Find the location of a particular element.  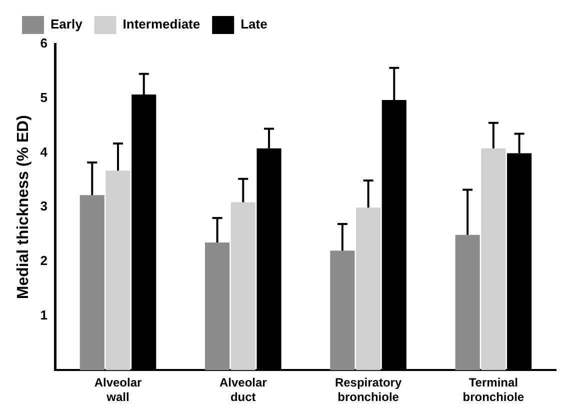

x-tick-label: Alveolar duct is located at coordinates (243, 390).